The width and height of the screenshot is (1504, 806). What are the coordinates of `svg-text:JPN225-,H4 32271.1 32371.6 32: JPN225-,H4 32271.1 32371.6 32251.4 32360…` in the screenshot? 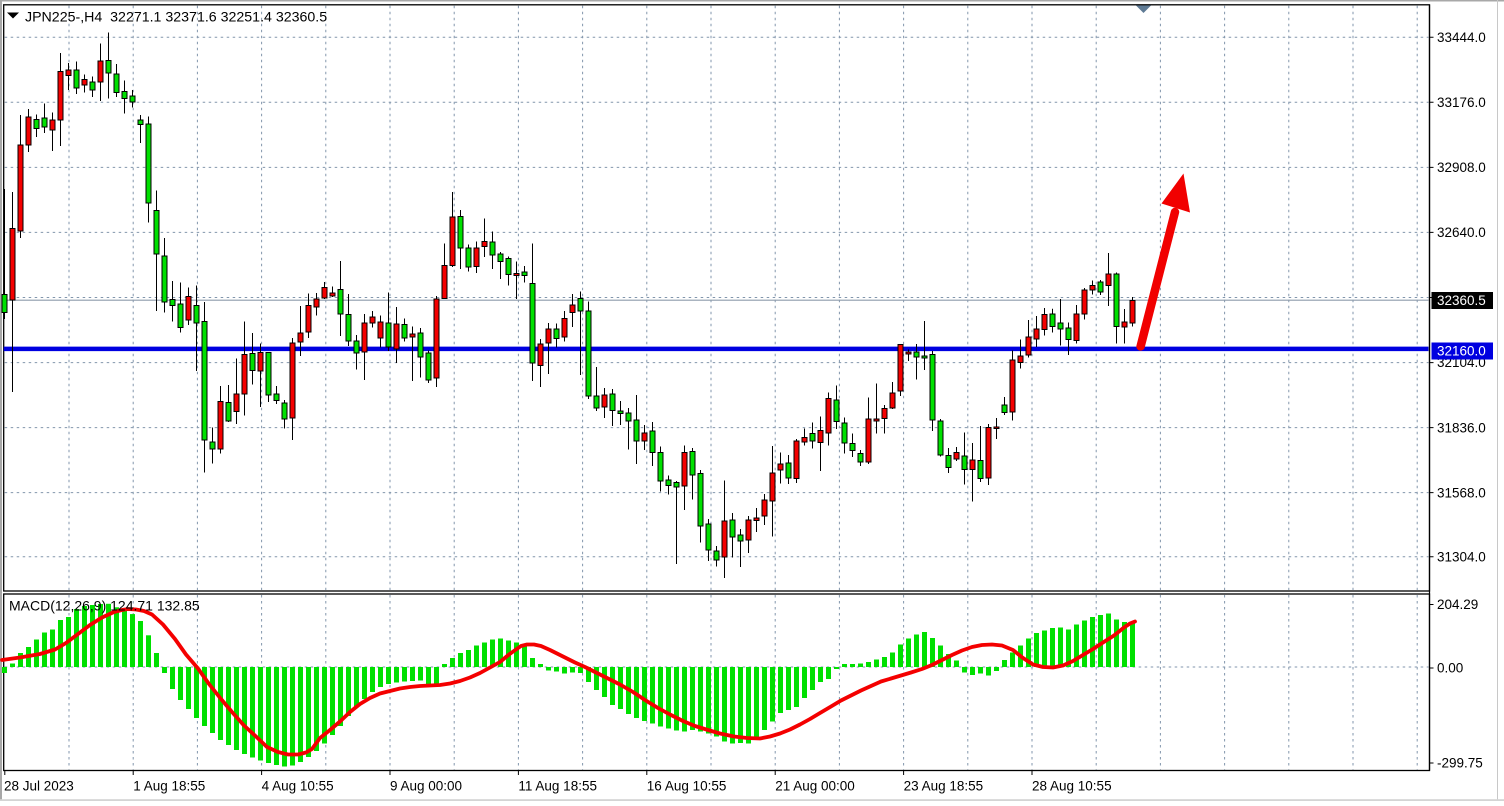 It's located at (176, 18).